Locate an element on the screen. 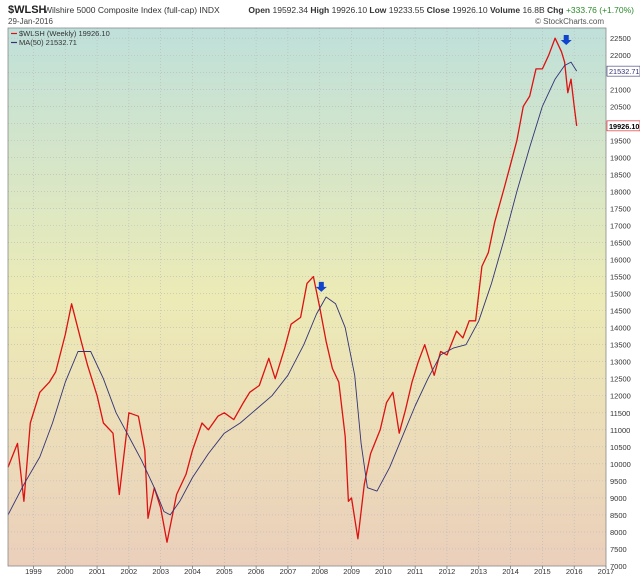 This screenshot has height=576, width=640. x-tick-label: 2010 is located at coordinates (383, 571).